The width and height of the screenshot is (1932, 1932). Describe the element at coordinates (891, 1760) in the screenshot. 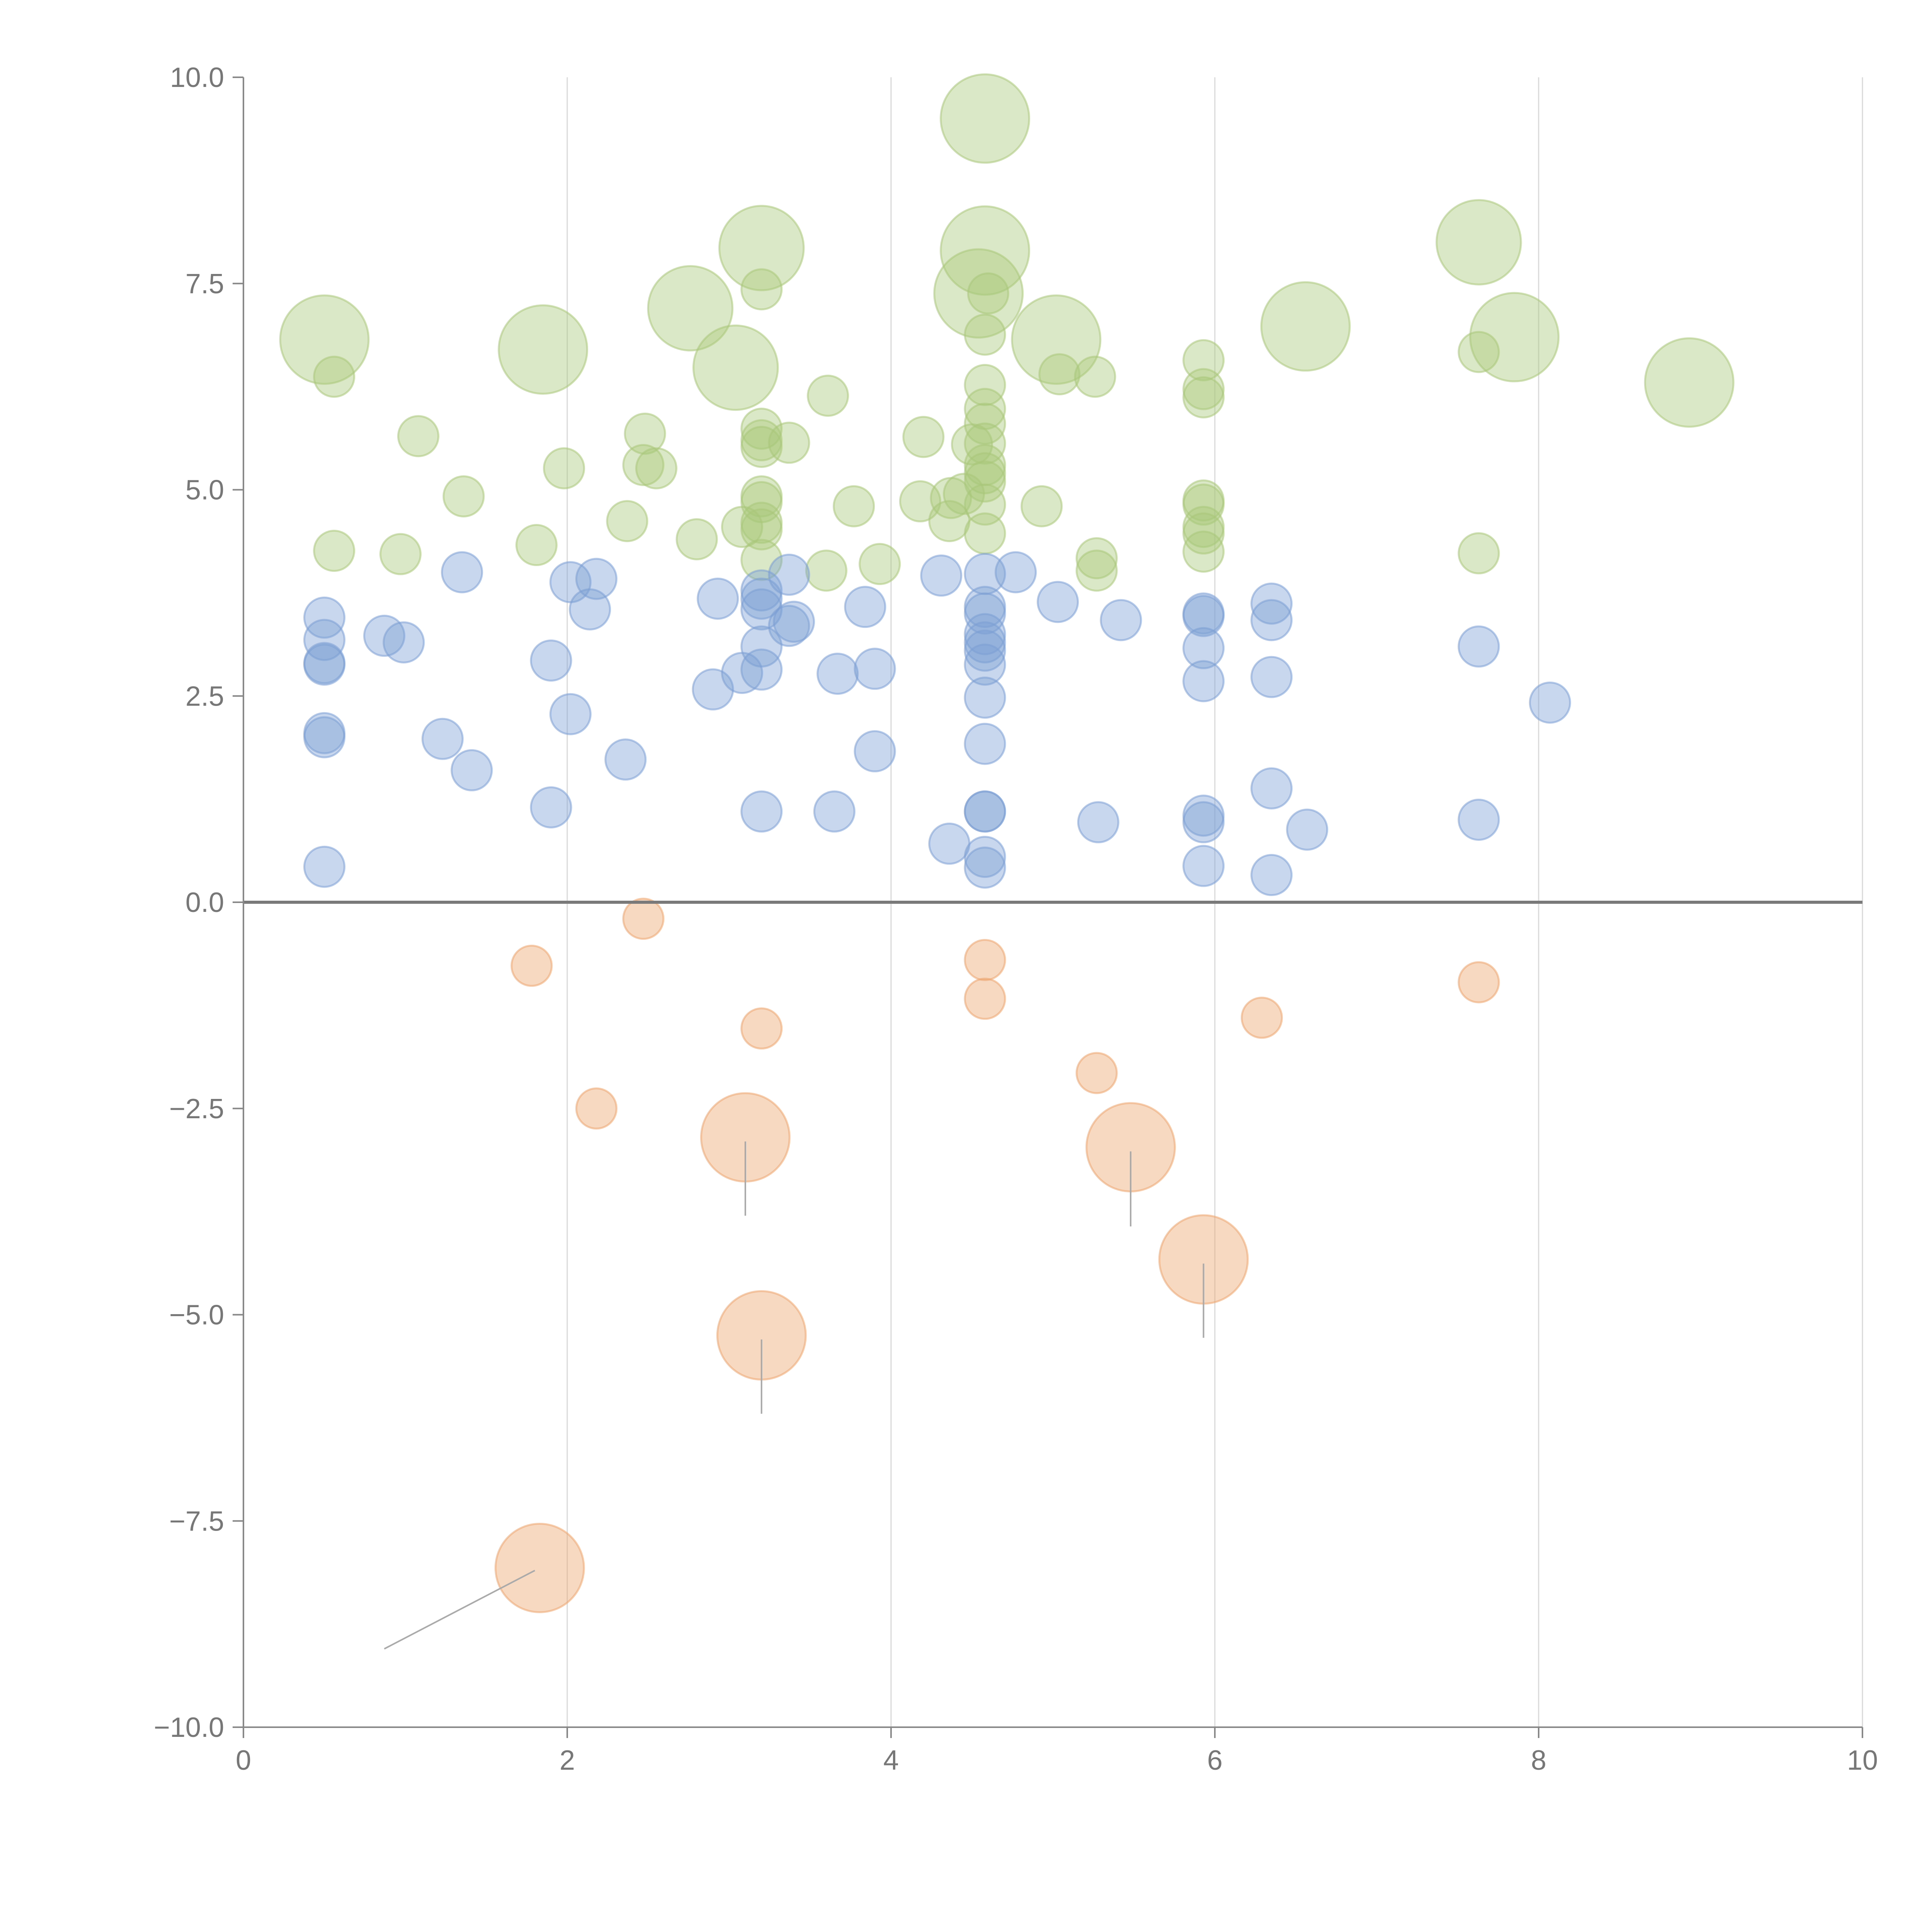

I see `x-tick-label-2: 4` at that location.